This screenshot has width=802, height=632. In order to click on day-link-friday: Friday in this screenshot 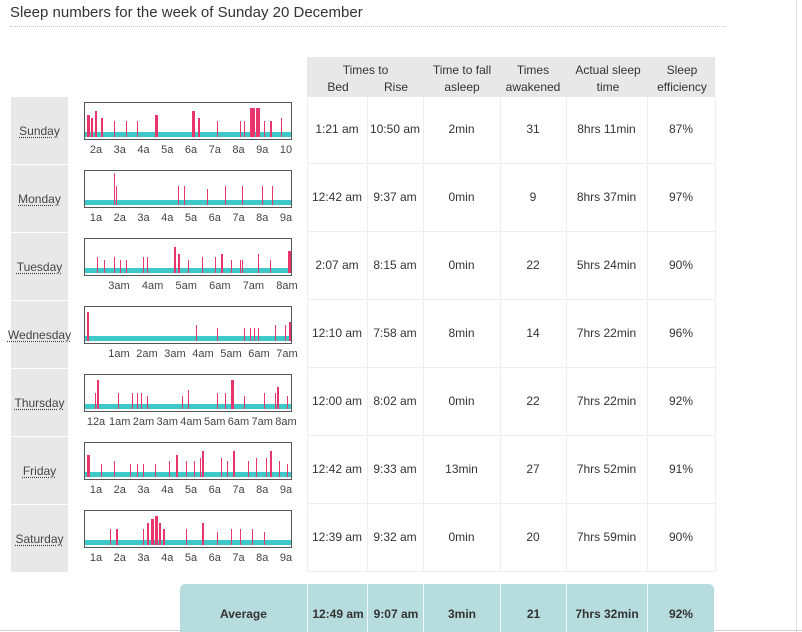, I will do `click(39, 470)`.